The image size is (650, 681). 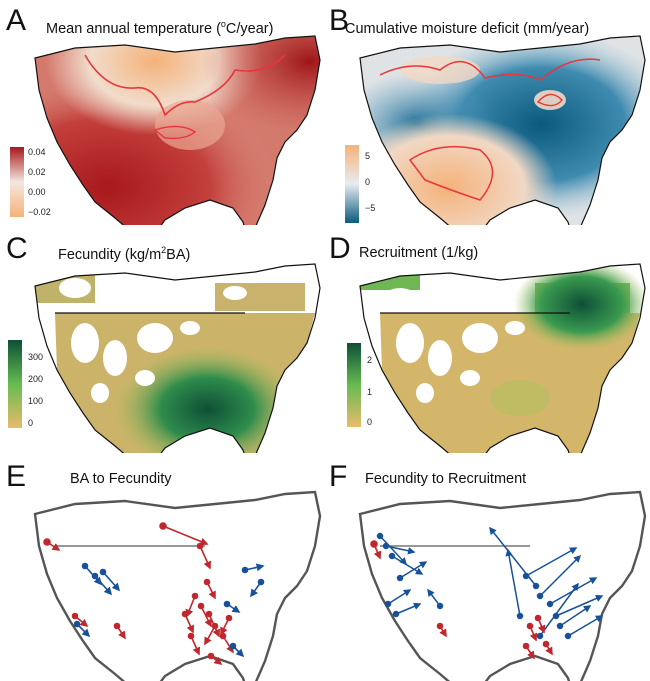 I want to click on panel-d-title: Recruitment (1/kg), so click(x=419, y=253).